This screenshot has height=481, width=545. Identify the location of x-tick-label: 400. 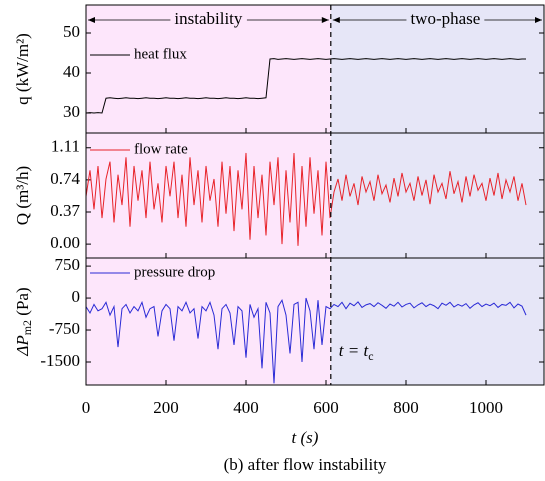
(246, 407).